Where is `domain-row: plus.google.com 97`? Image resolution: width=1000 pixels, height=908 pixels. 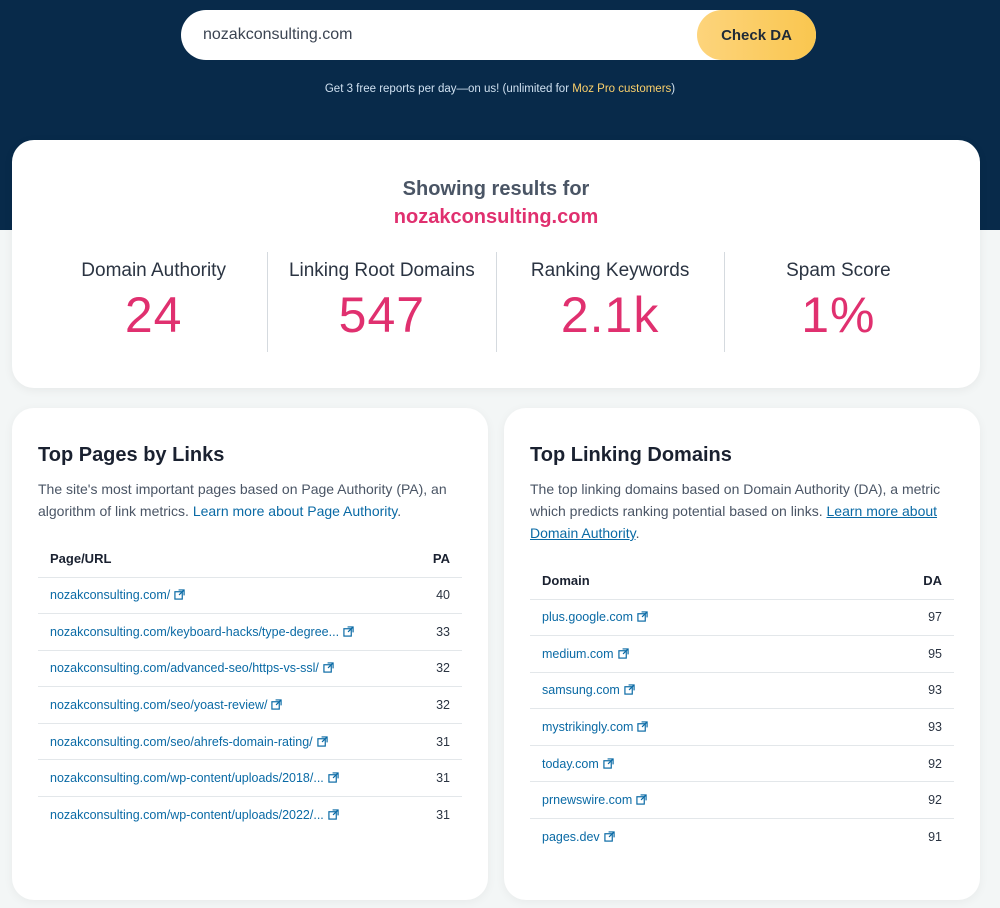
domain-row: plus.google.com 97 is located at coordinates (742, 618).